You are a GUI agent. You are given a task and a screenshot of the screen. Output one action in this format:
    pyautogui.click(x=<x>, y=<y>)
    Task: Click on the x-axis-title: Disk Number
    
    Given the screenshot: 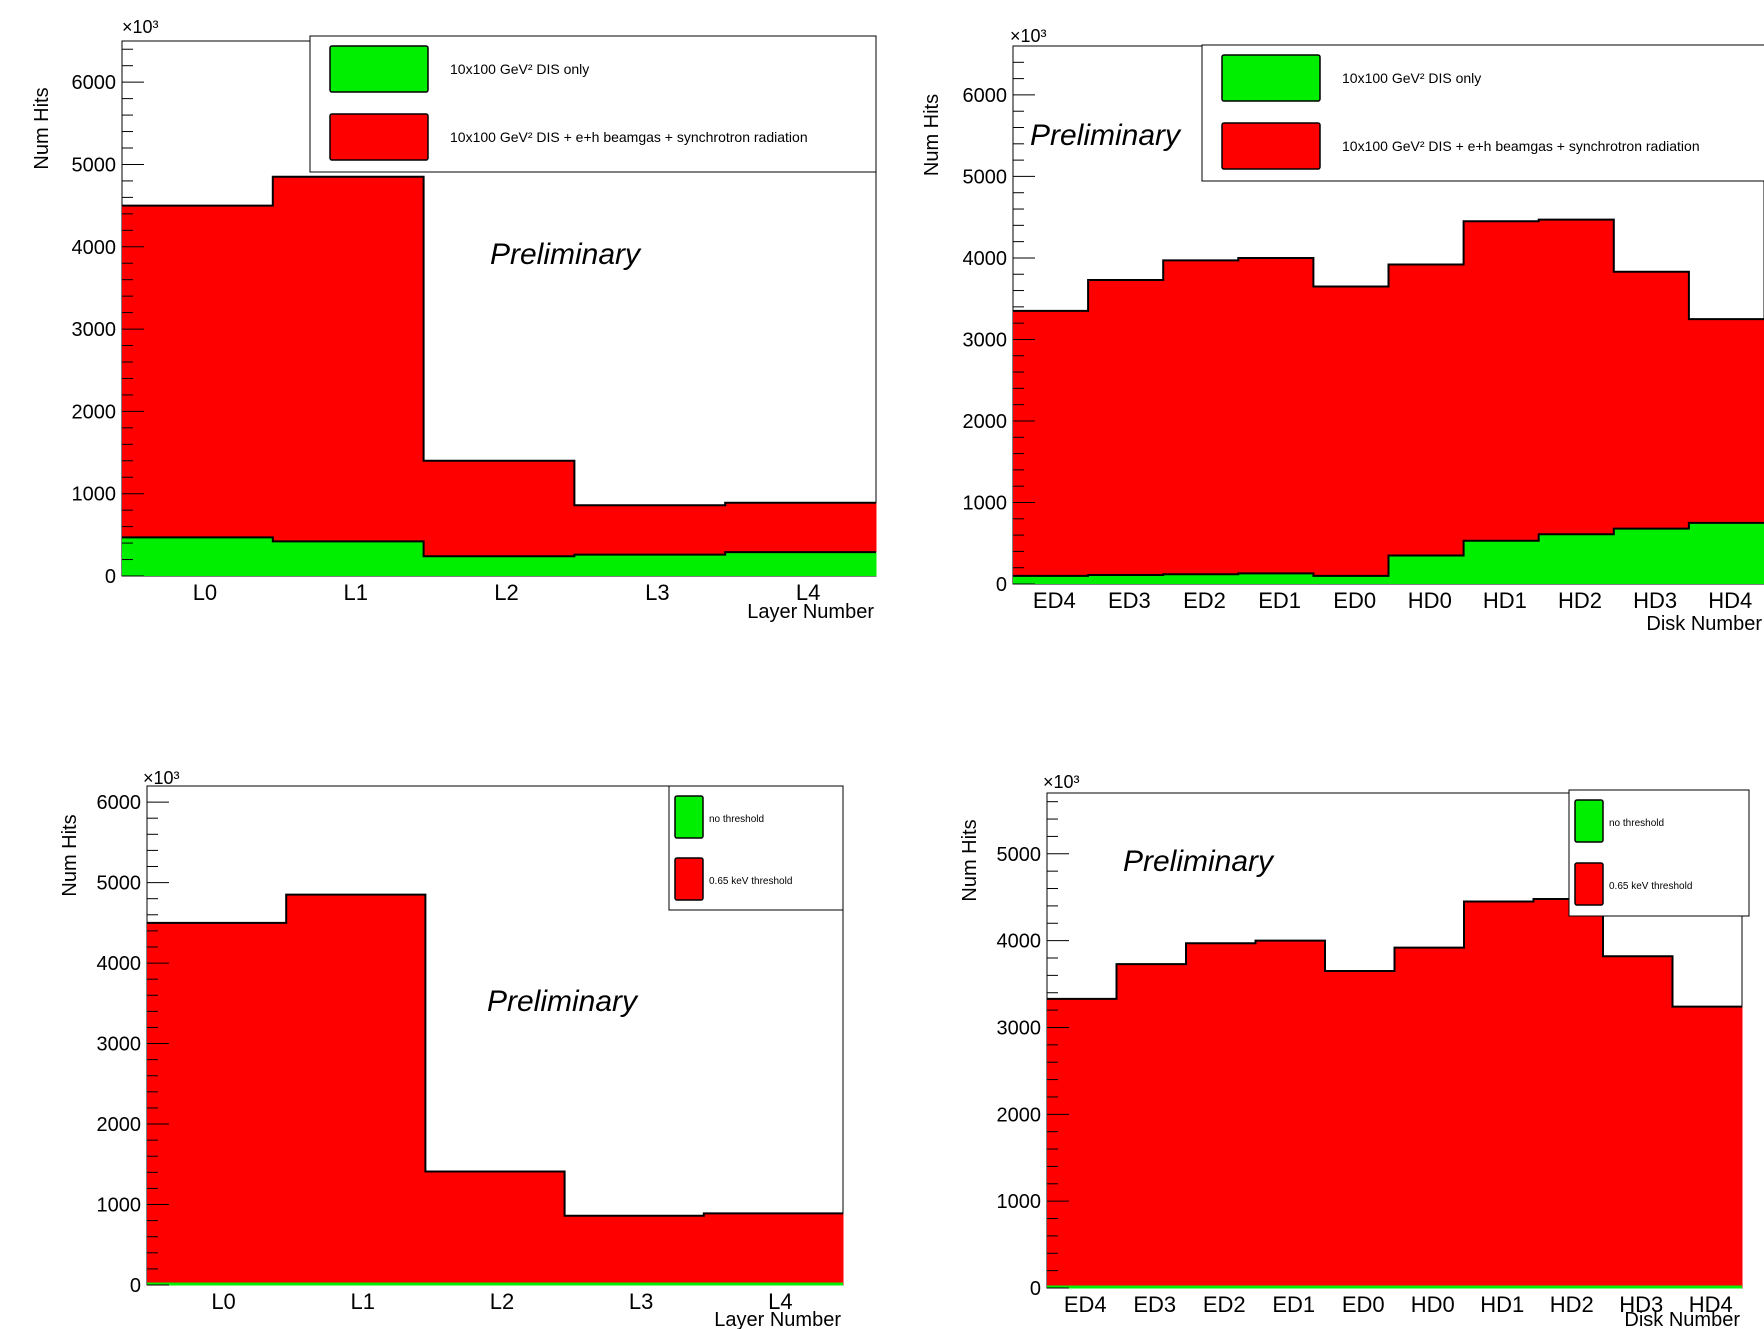 What is the action you would take?
    pyautogui.click(x=1704, y=624)
    